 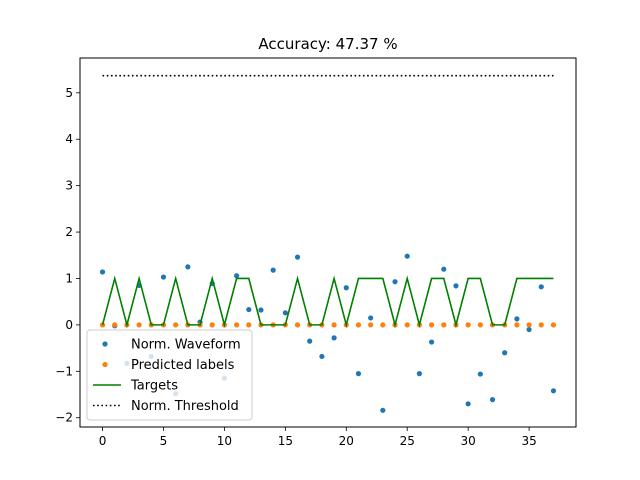 What do you see at coordinates (346, 441) in the screenshot?
I see `x-tick-label: 20` at bounding box center [346, 441].